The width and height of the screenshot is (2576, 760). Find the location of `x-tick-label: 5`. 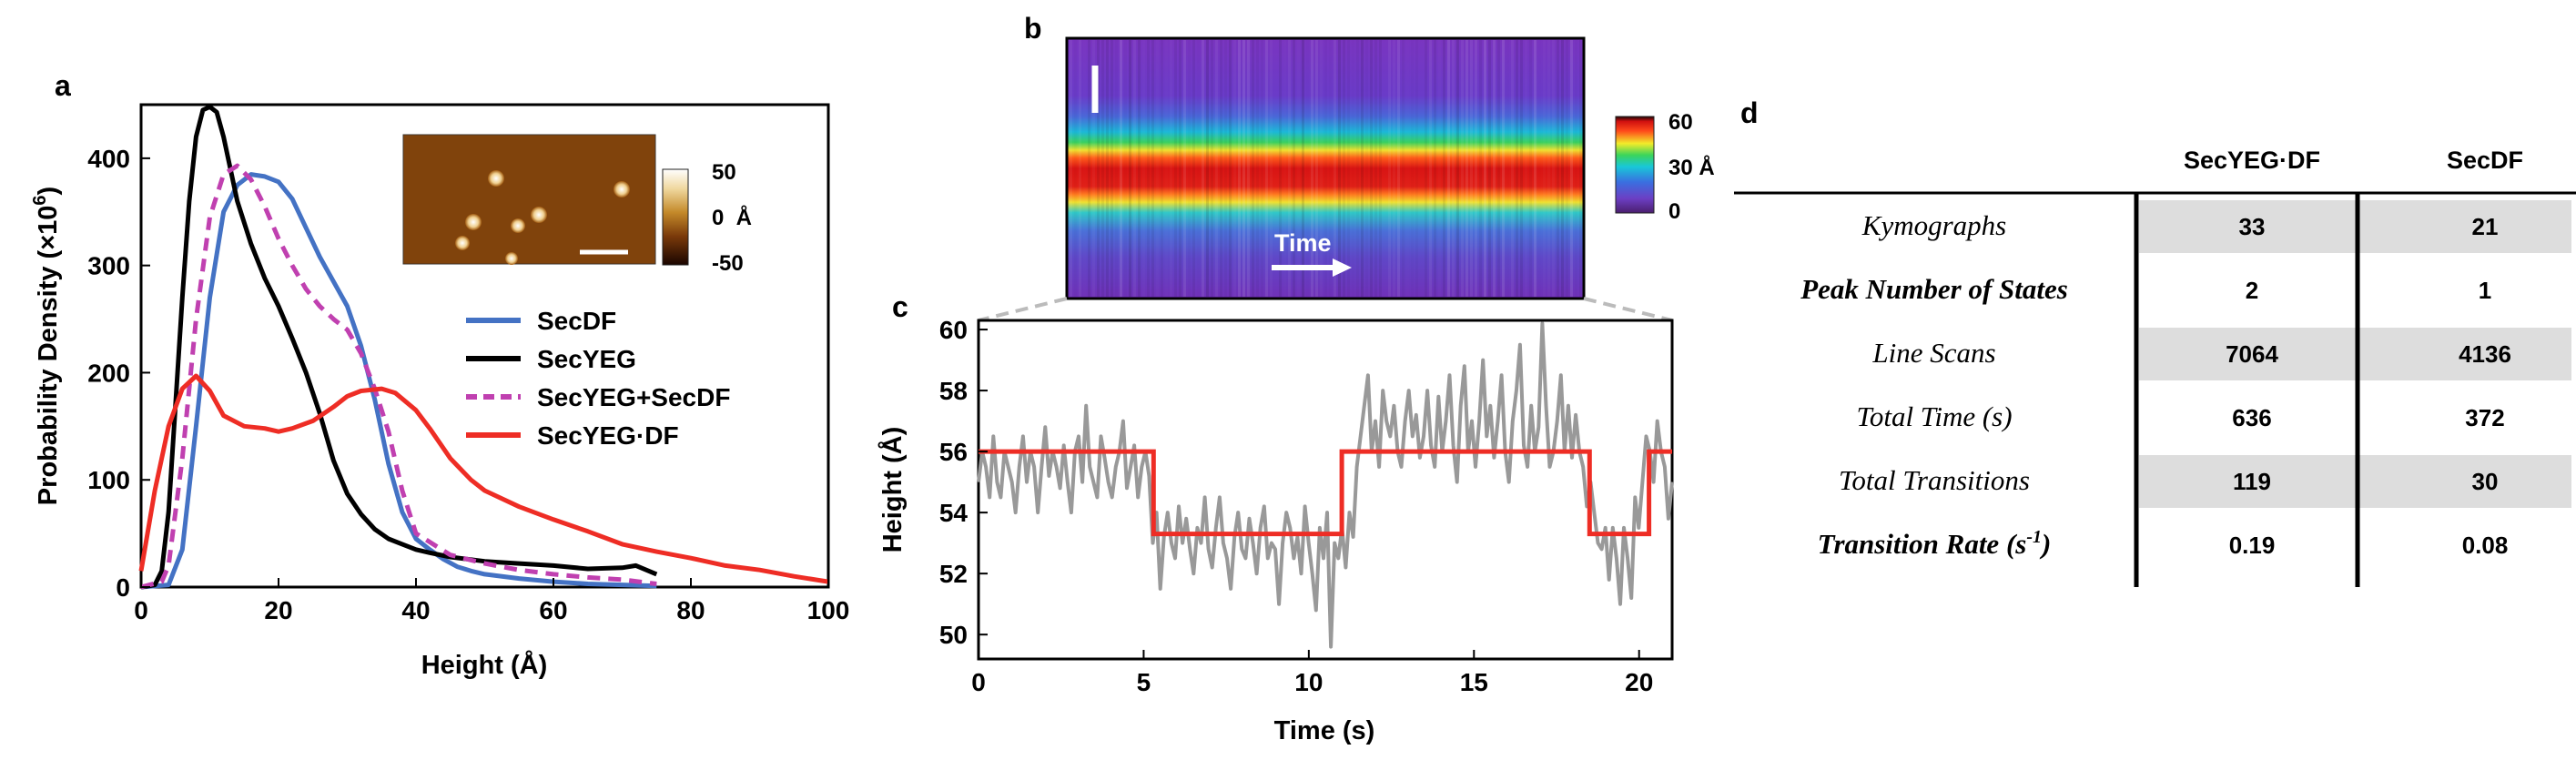

x-tick-label: 5 is located at coordinates (1144, 682).